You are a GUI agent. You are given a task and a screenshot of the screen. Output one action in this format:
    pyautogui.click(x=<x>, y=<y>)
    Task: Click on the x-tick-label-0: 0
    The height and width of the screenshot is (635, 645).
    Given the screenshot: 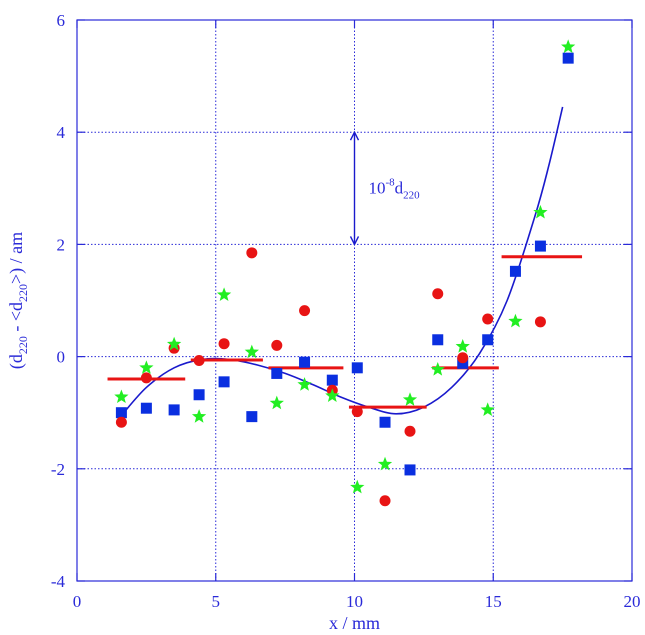 What is the action you would take?
    pyautogui.click(x=77, y=601)
    